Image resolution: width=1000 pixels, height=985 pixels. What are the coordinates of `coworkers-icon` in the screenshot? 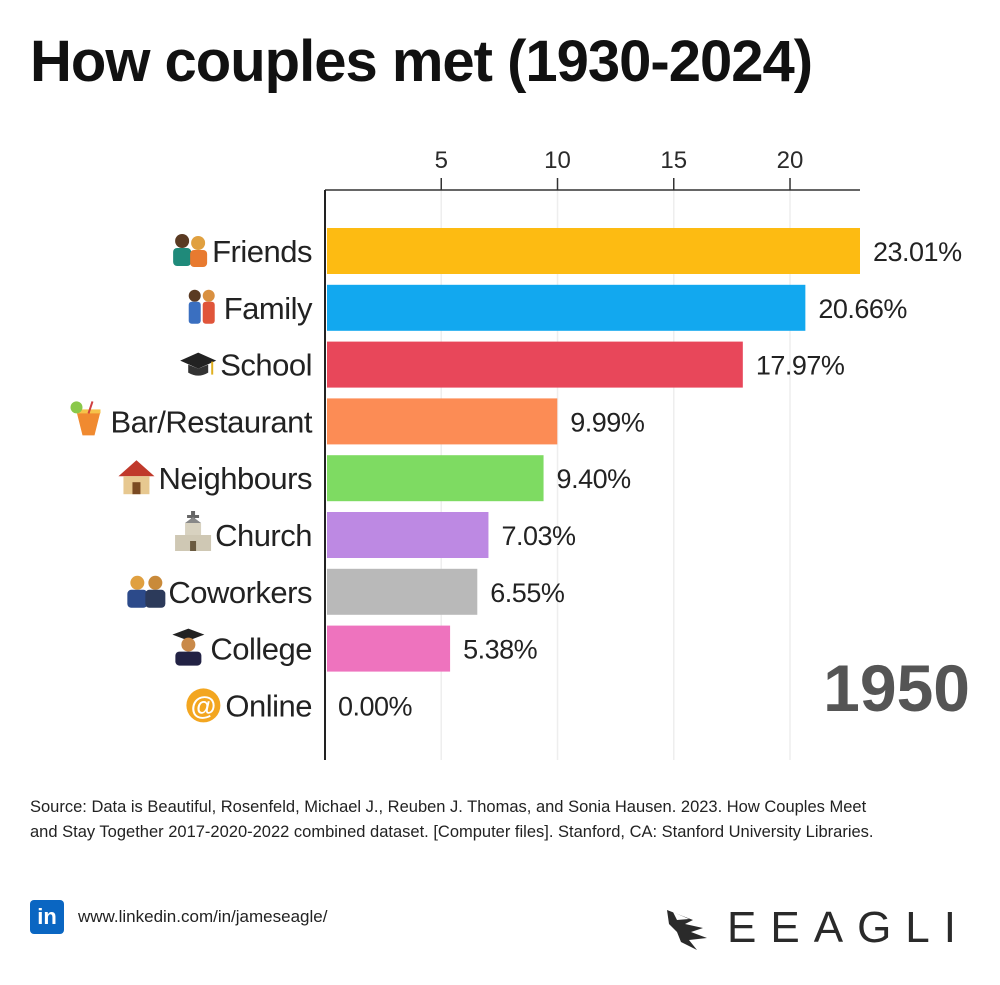 It's located at (146, 591).